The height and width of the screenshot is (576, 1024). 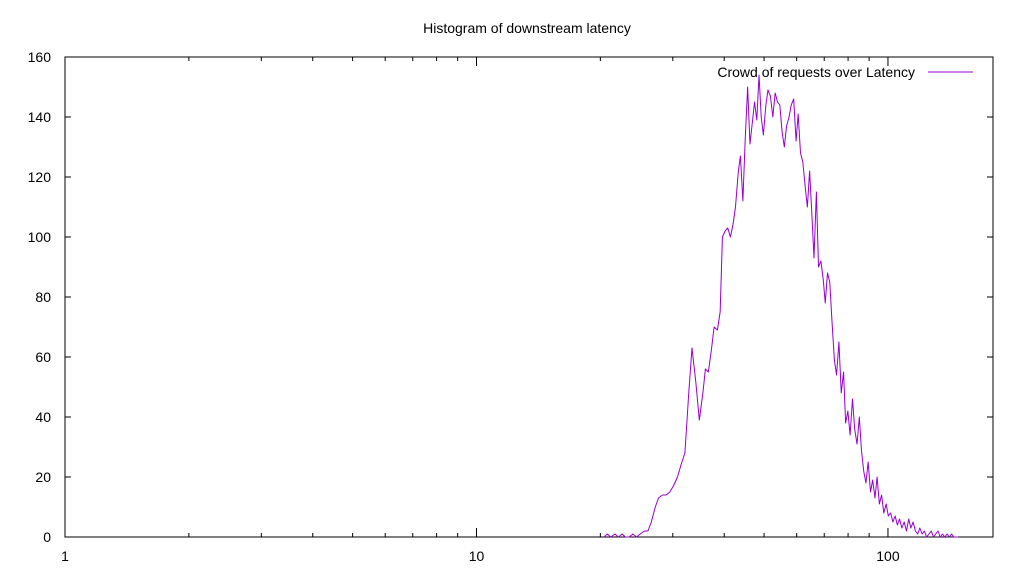 What do you see at coordinates (40, 117) in the screenshot?
I see `y-tick-label: 140` at bounding box center [40, 117].